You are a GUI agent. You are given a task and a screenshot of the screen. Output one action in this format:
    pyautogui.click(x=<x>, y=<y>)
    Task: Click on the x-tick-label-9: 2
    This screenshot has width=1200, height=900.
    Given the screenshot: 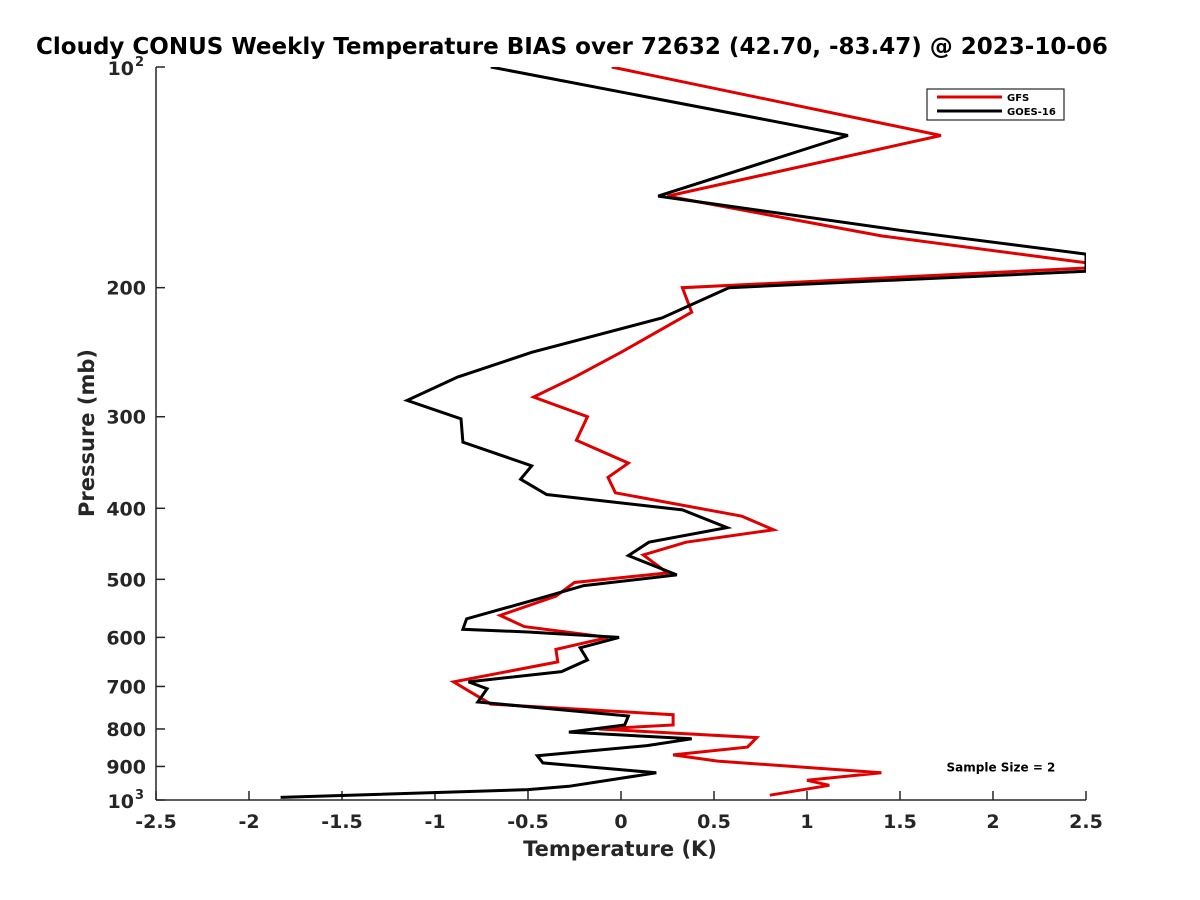 What is the action you would take?
    pyautogui.click(x=992, y=822)
    